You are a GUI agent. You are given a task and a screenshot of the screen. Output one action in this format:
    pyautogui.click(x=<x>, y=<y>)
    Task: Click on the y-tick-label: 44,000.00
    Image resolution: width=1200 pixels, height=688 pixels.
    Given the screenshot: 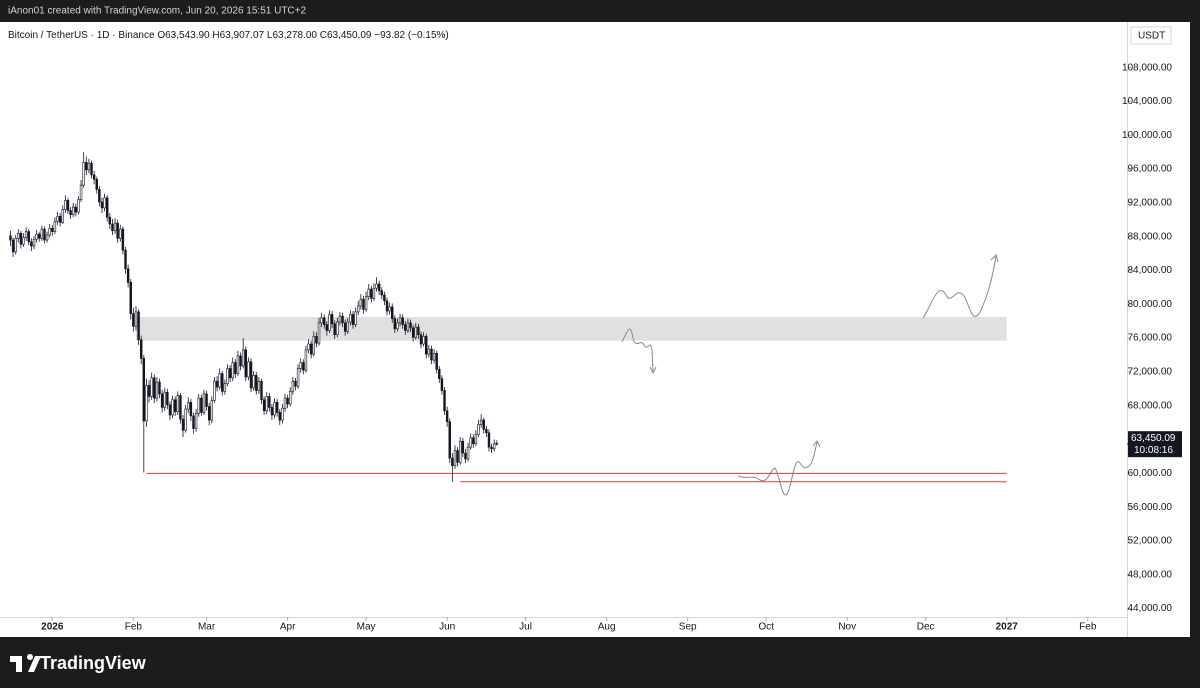 What is the action you would take?
    pyautogui.click(x=1150, y=608)
    